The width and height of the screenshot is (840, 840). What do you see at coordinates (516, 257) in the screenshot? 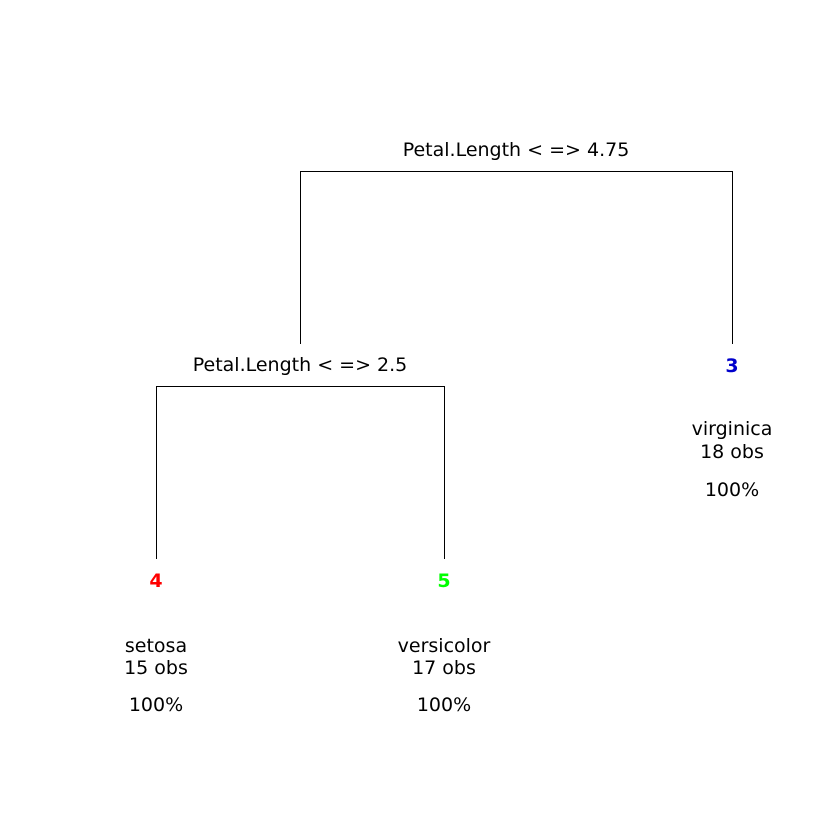
I see `edge-root` at bounding box center [516, 257].